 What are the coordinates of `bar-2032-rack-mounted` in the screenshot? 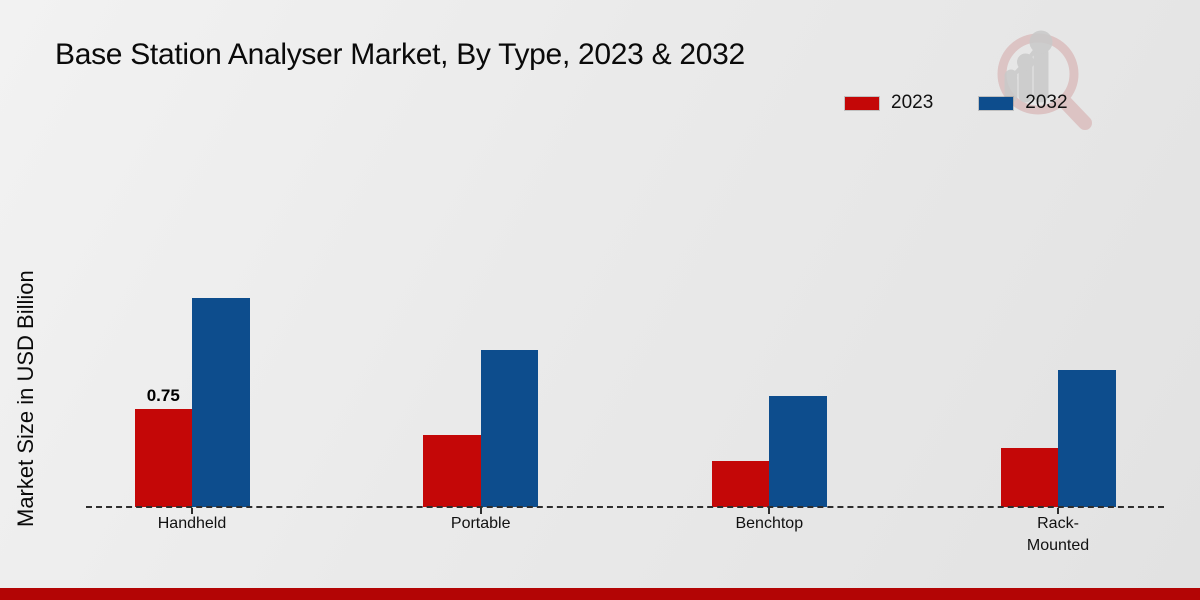 It's located at (1087, 438).